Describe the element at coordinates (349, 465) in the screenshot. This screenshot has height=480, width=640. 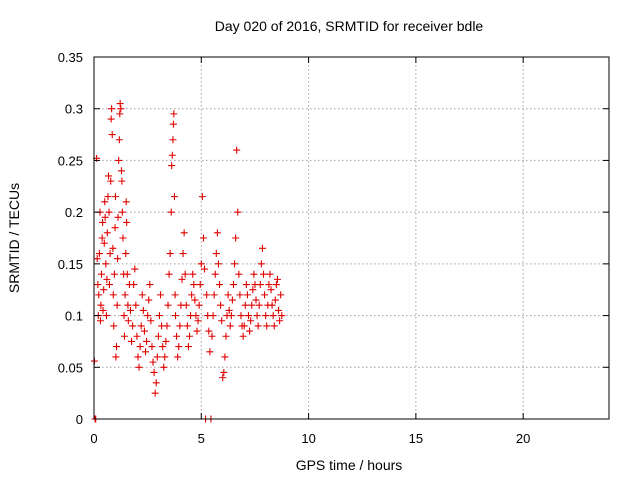
I see `x-axis-label: GPS time / hours` at that location.